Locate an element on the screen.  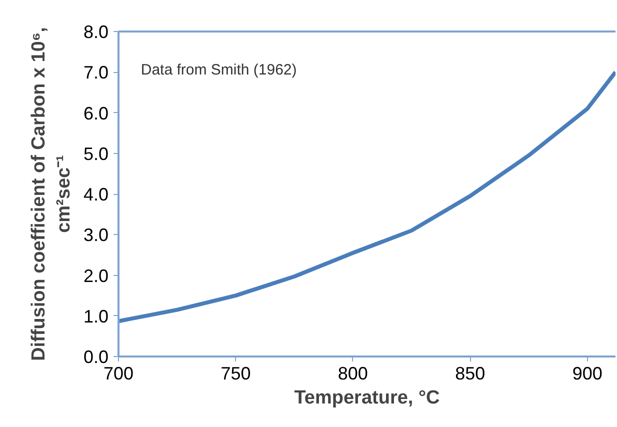
y-tick-label: 4.0 is located at coordinates (96, 194).